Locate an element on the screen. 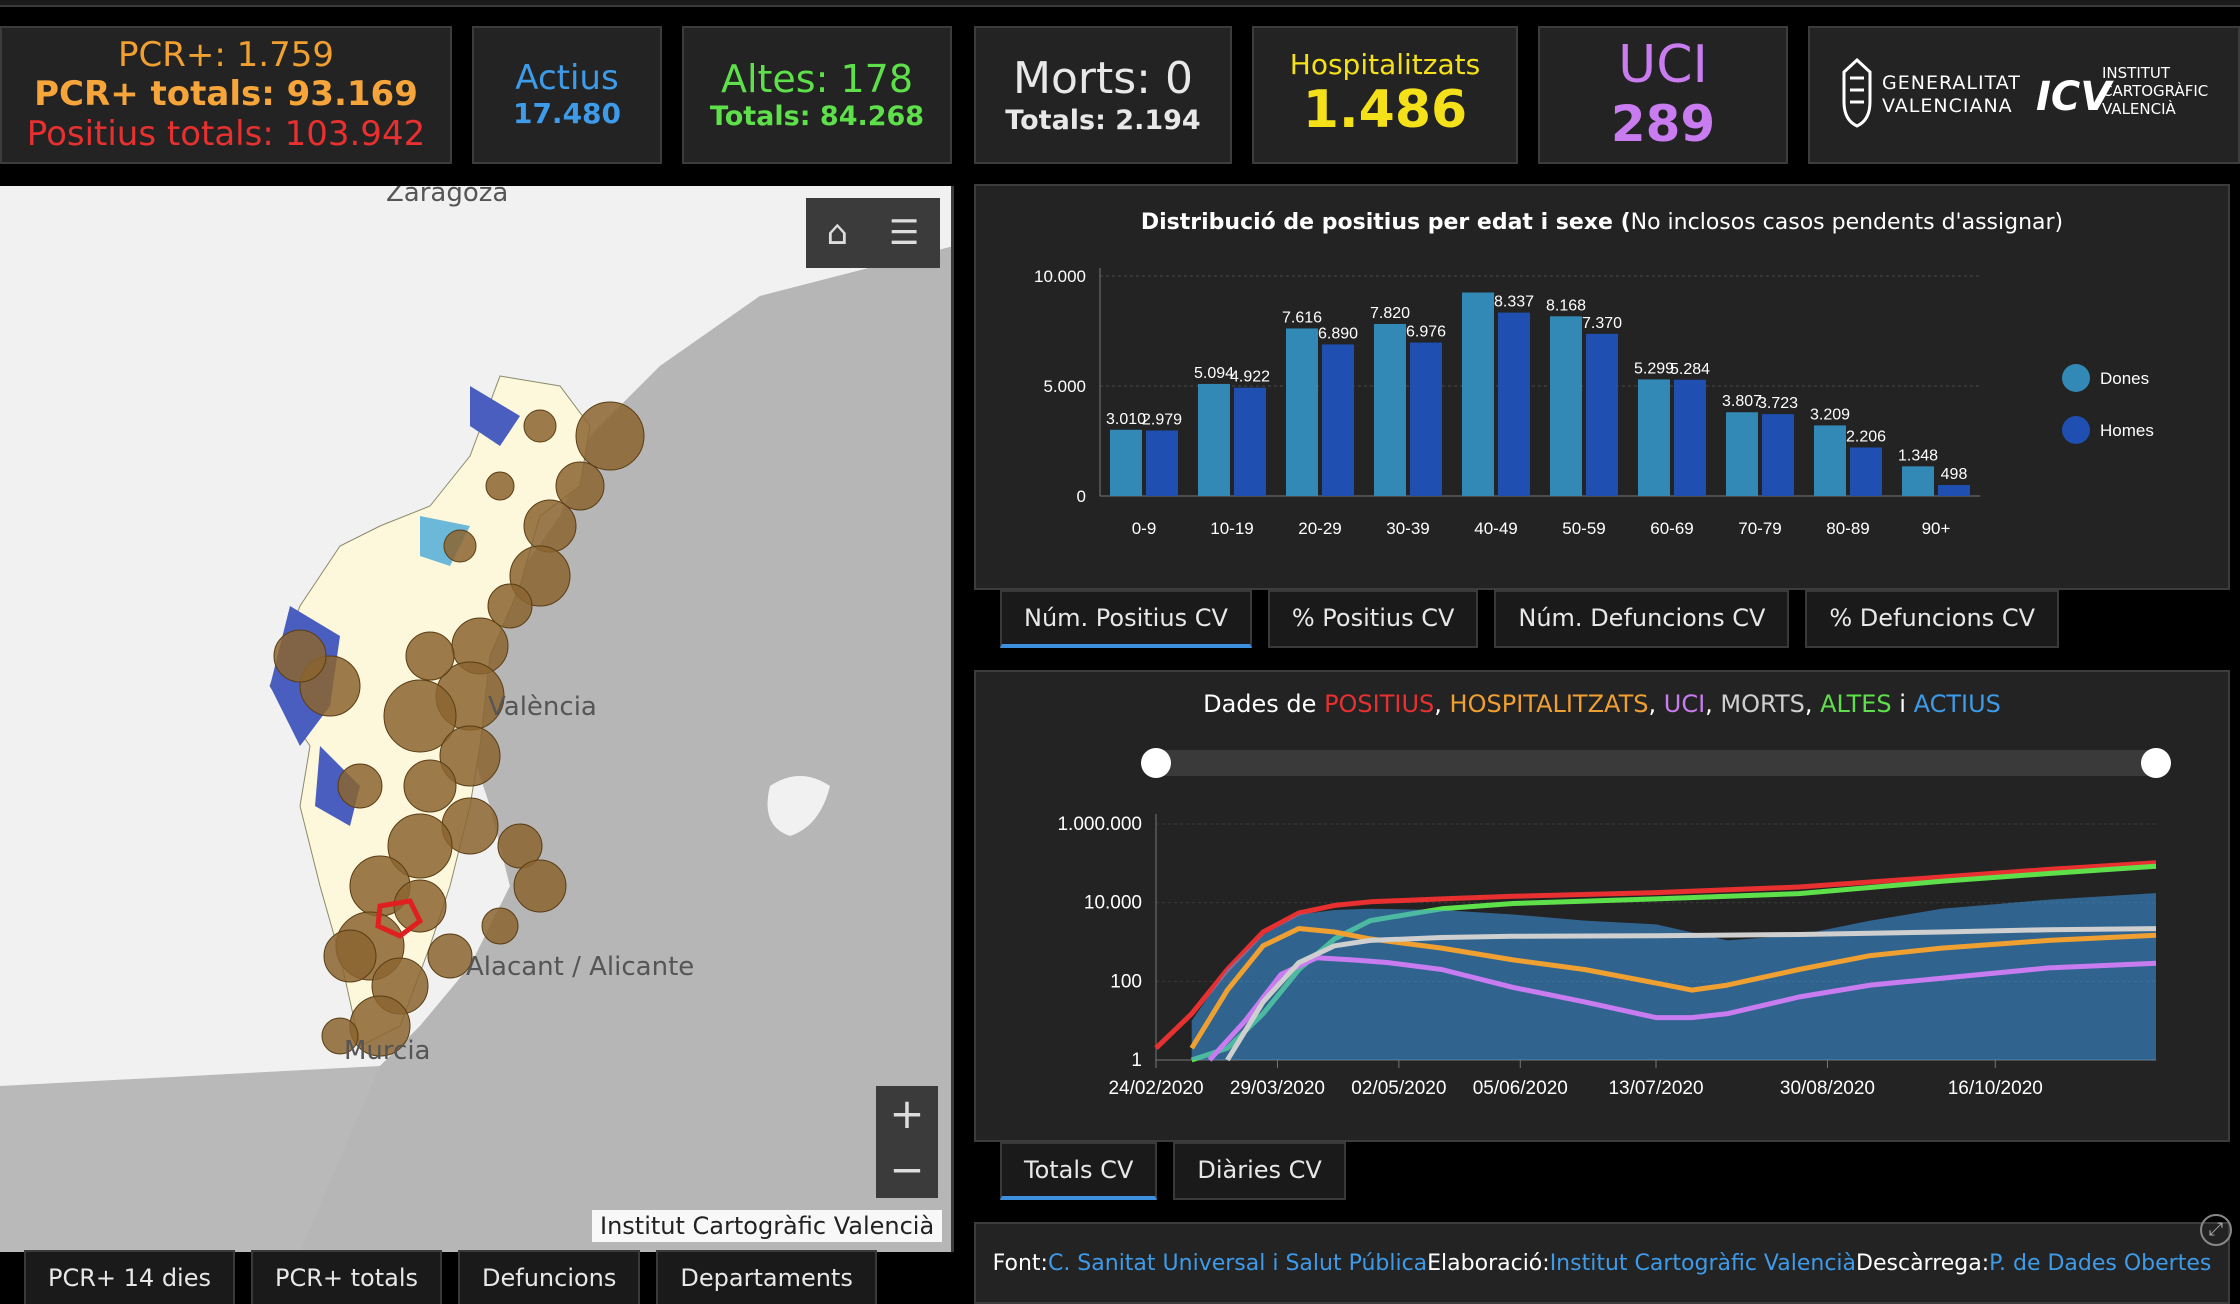  age-data-label: 3.209 is located at coordinates (1830, 414).